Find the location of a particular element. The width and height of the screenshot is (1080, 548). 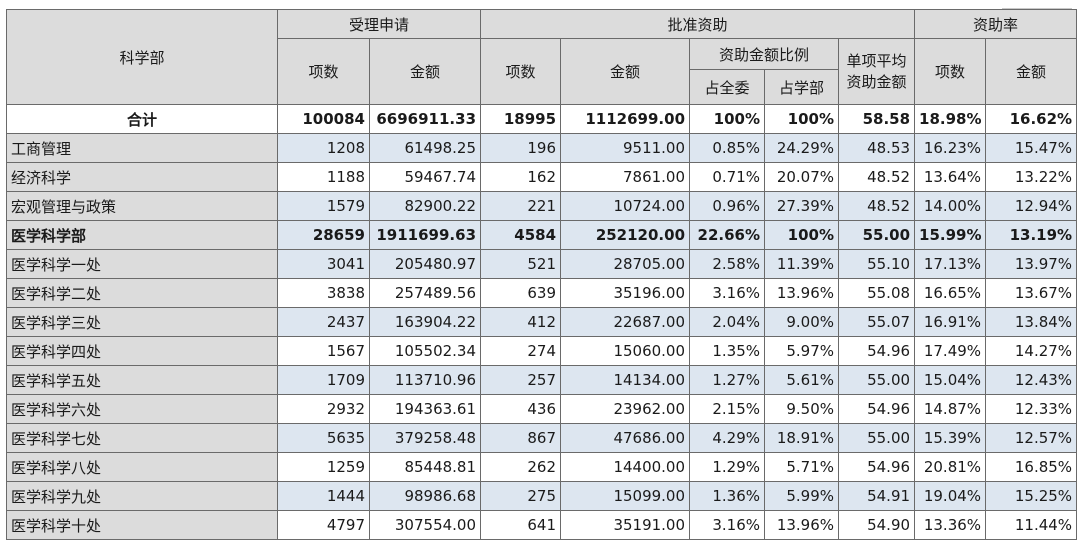

header-rate-amount: 金额 is located at coordinates (1031, 71).